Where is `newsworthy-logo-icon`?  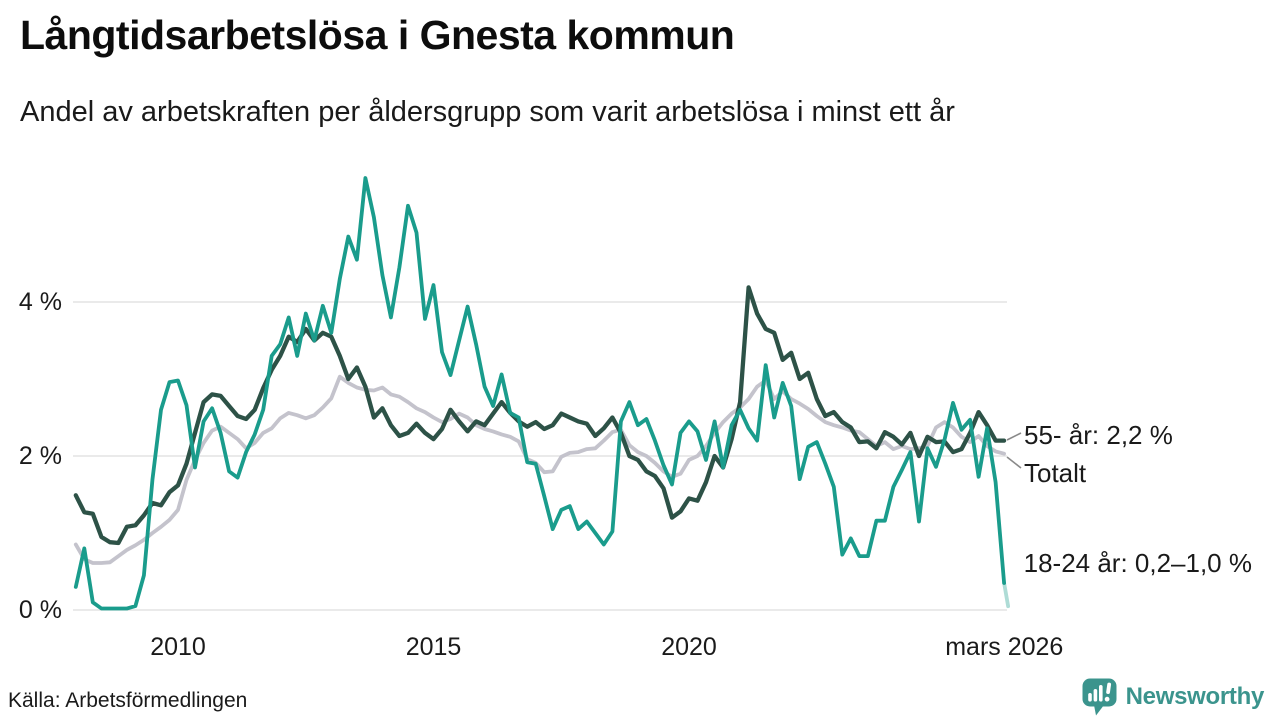
newsworthy-logo-icon is located at coordinates (1099, 697).